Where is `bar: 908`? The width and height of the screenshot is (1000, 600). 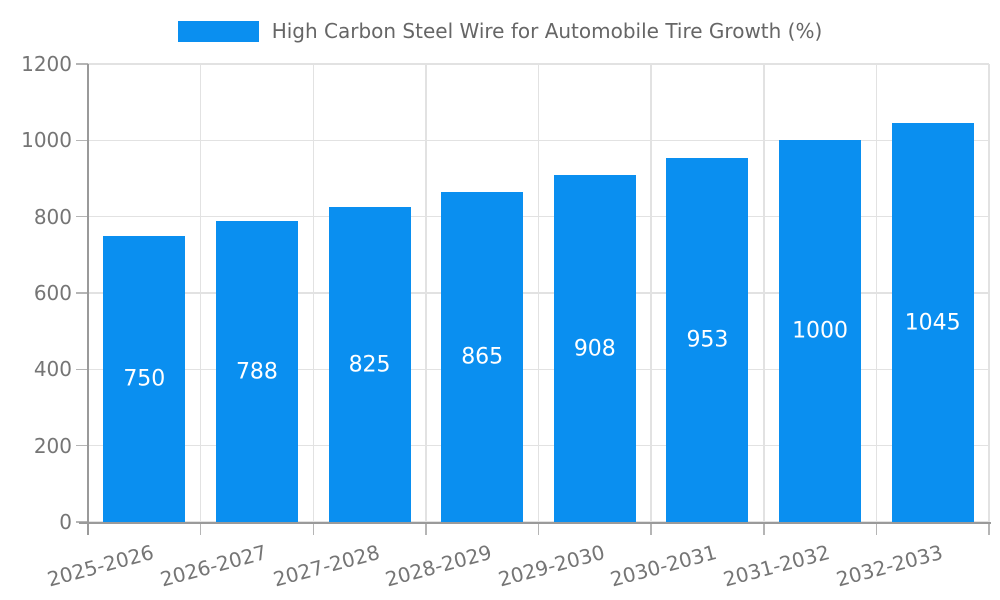 bar: 908 is located at coordinates (594, 348).